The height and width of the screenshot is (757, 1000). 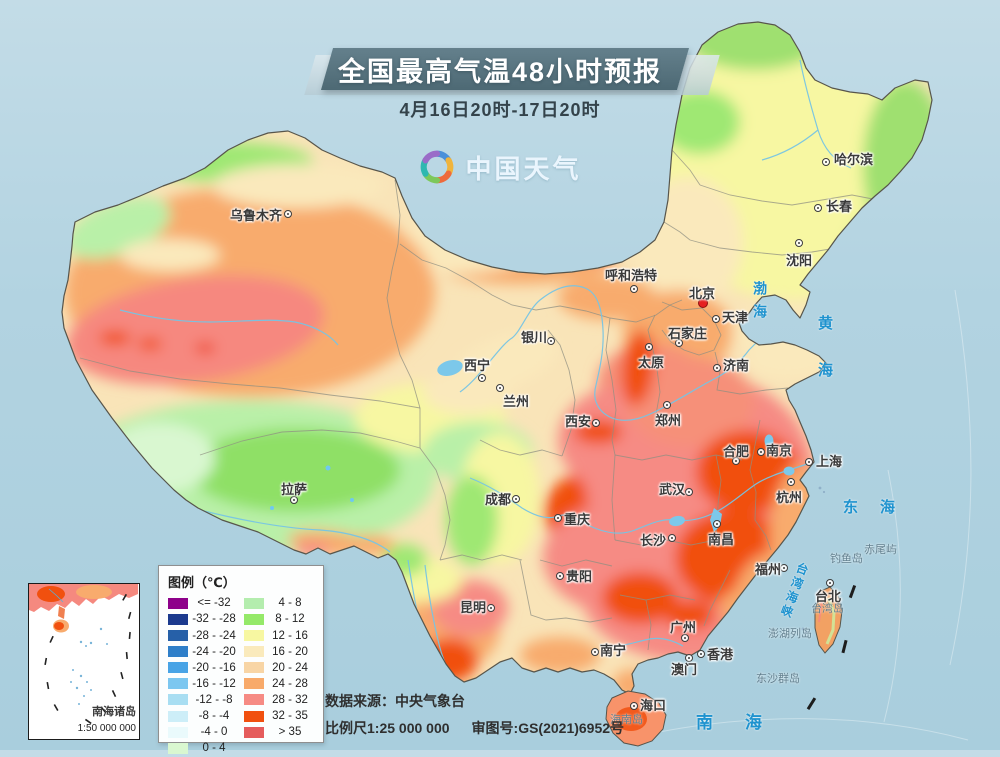 I want to click on legend-row: <= -32, so click(x=204, y=603).